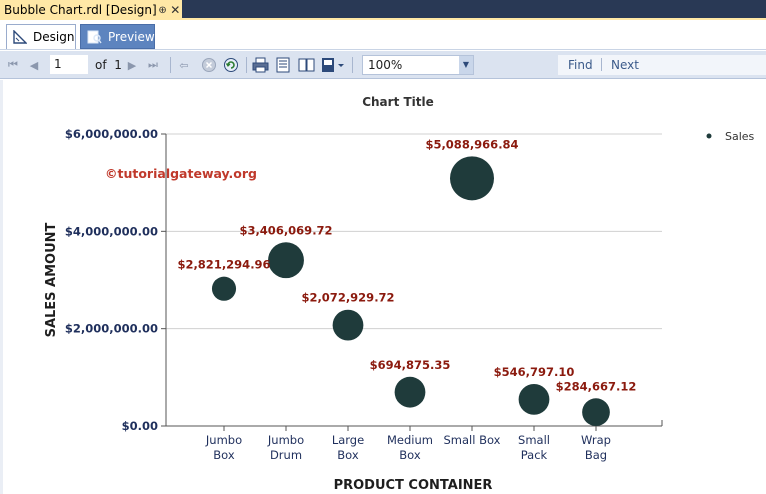 This screenshot has height=494, width=766. What do you see at coordinates (51, 279) in the screenshot?
I see `y-axis-title: SALES AMOUNT` at bounding box center [51, 279].